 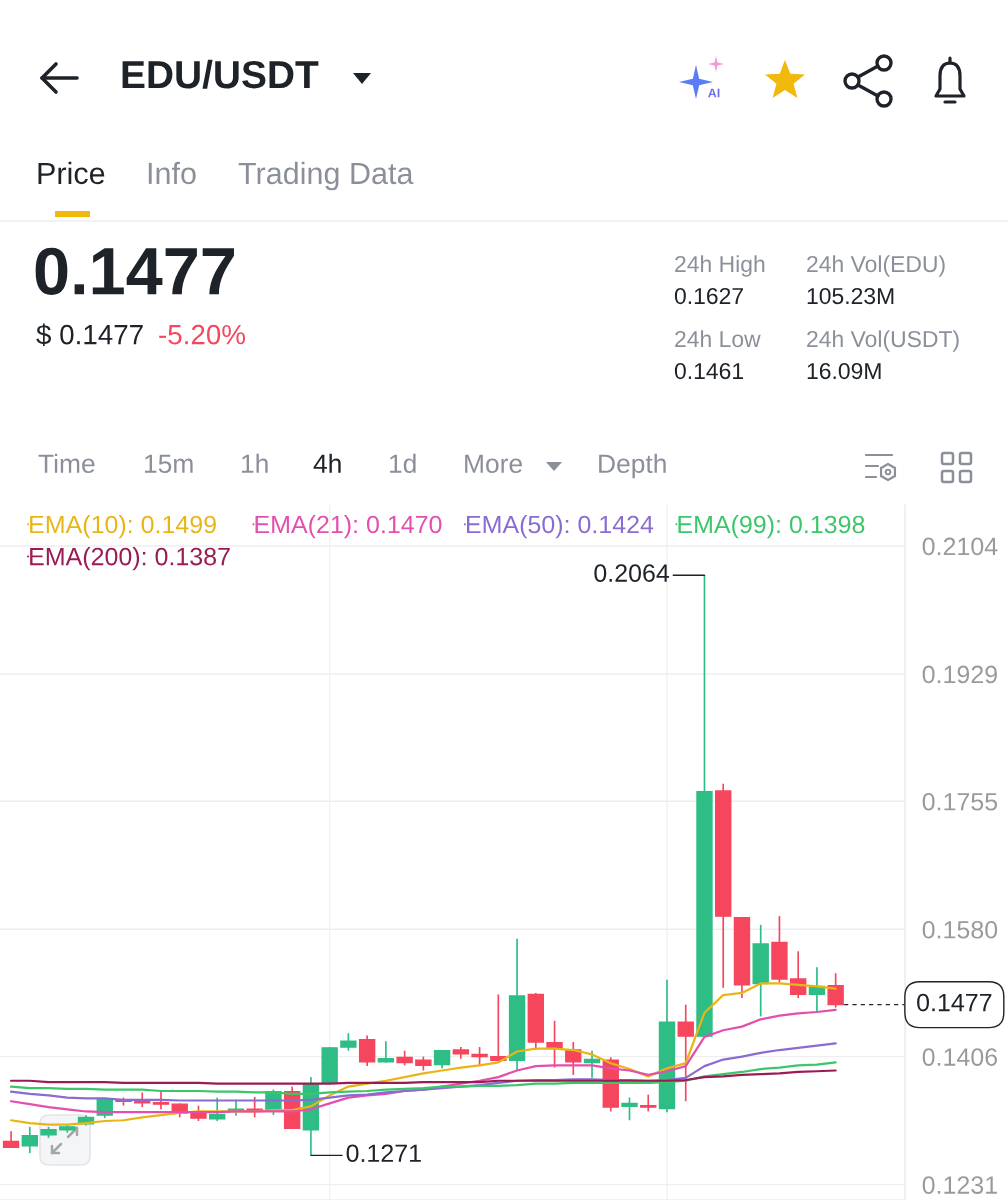 What do you see at coordinates (718, 339) in the screenshot?
I see `text: 24h Low` at bounding box center [718, 339].